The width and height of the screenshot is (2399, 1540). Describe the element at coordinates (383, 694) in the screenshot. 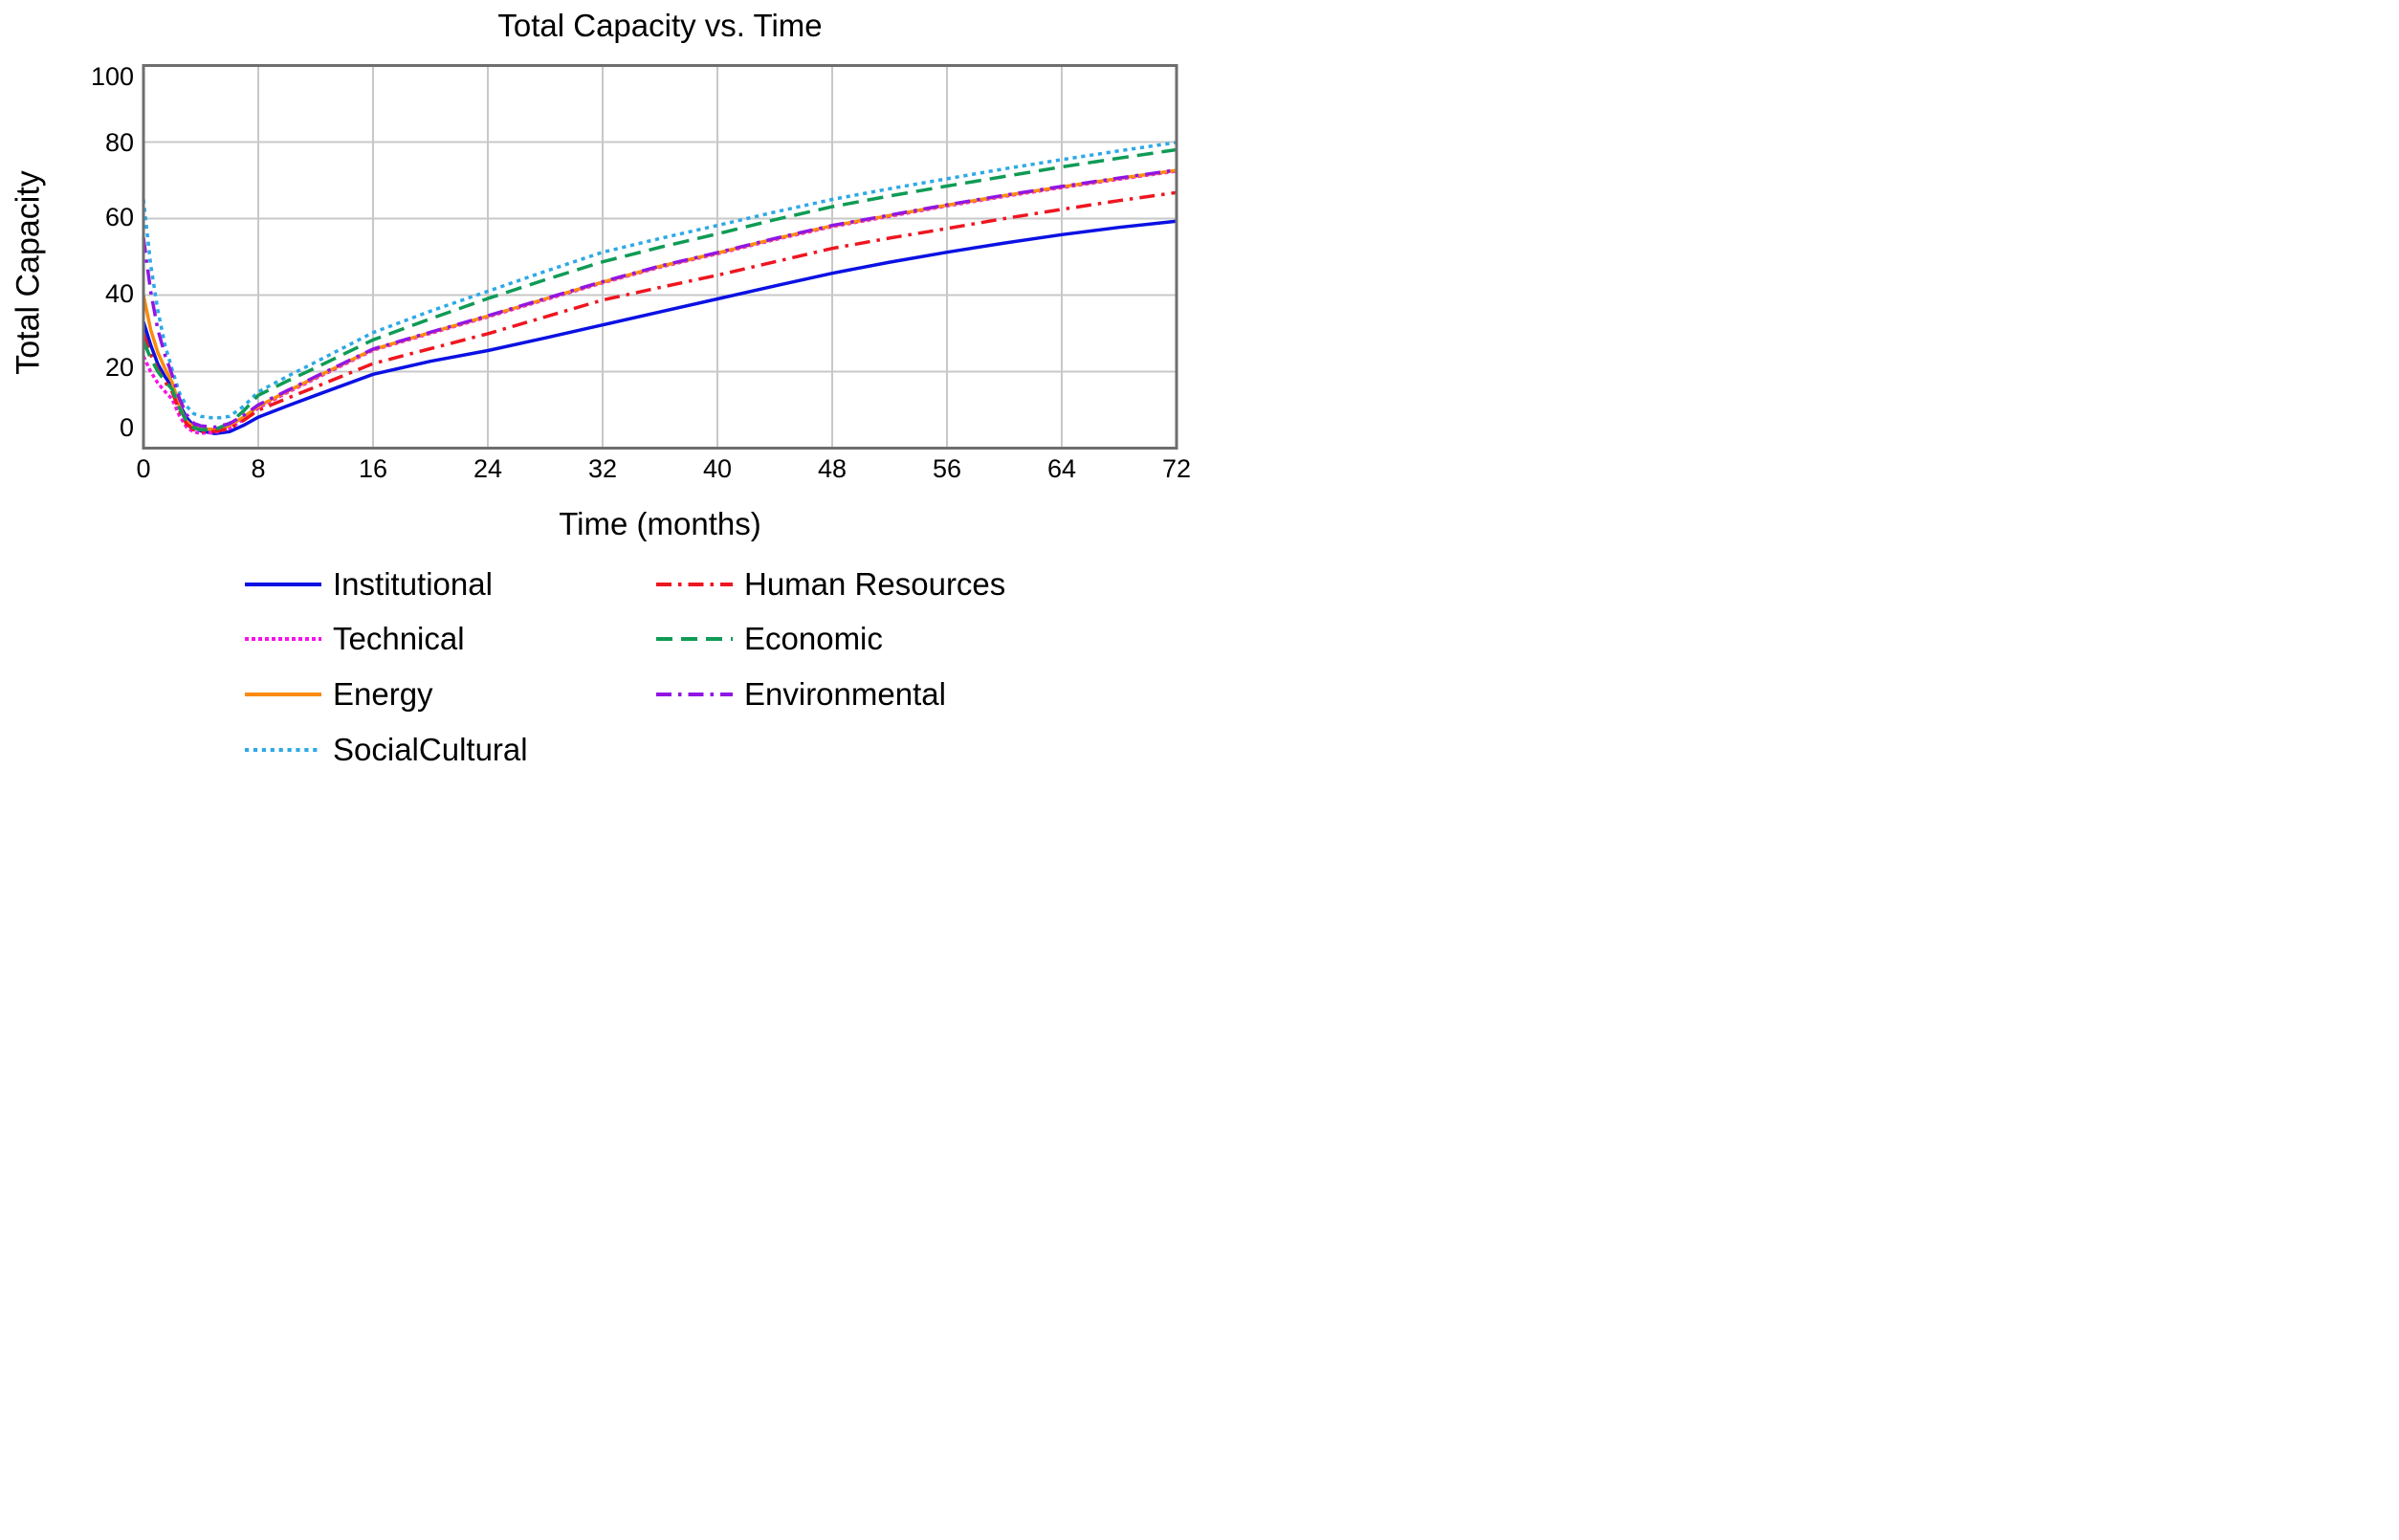

I see `legend-label: Energy` at that location.